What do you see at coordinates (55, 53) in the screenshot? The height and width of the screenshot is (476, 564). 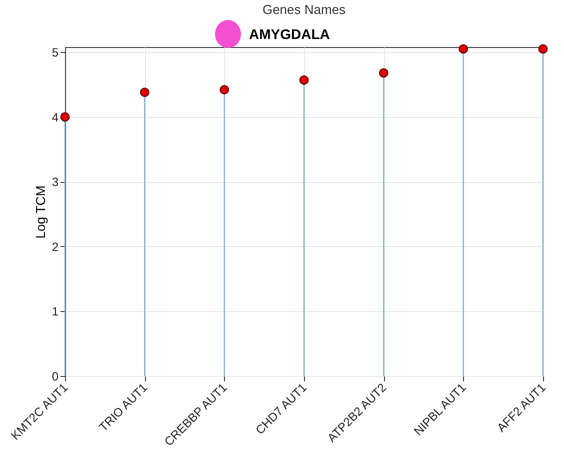 I see `y-tick-label: 5` at bounding box center [55, 53].